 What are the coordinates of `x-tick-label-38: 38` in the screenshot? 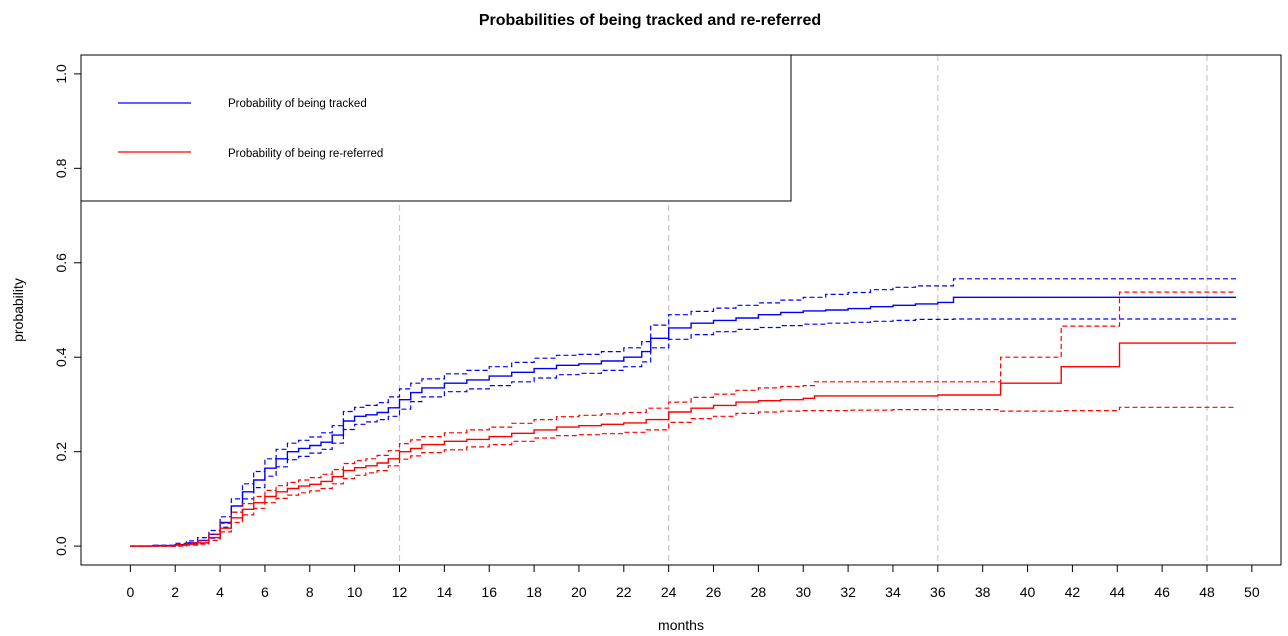 It's located at (983, 592).